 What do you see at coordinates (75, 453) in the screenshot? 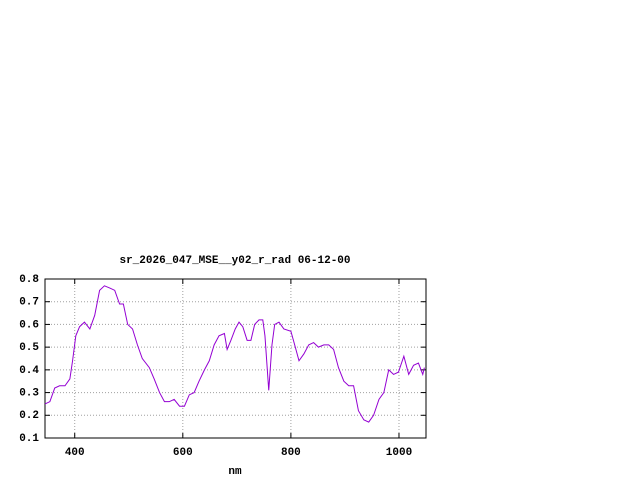
I see `x-tick-label: 400` at bounding box center [75, 453].